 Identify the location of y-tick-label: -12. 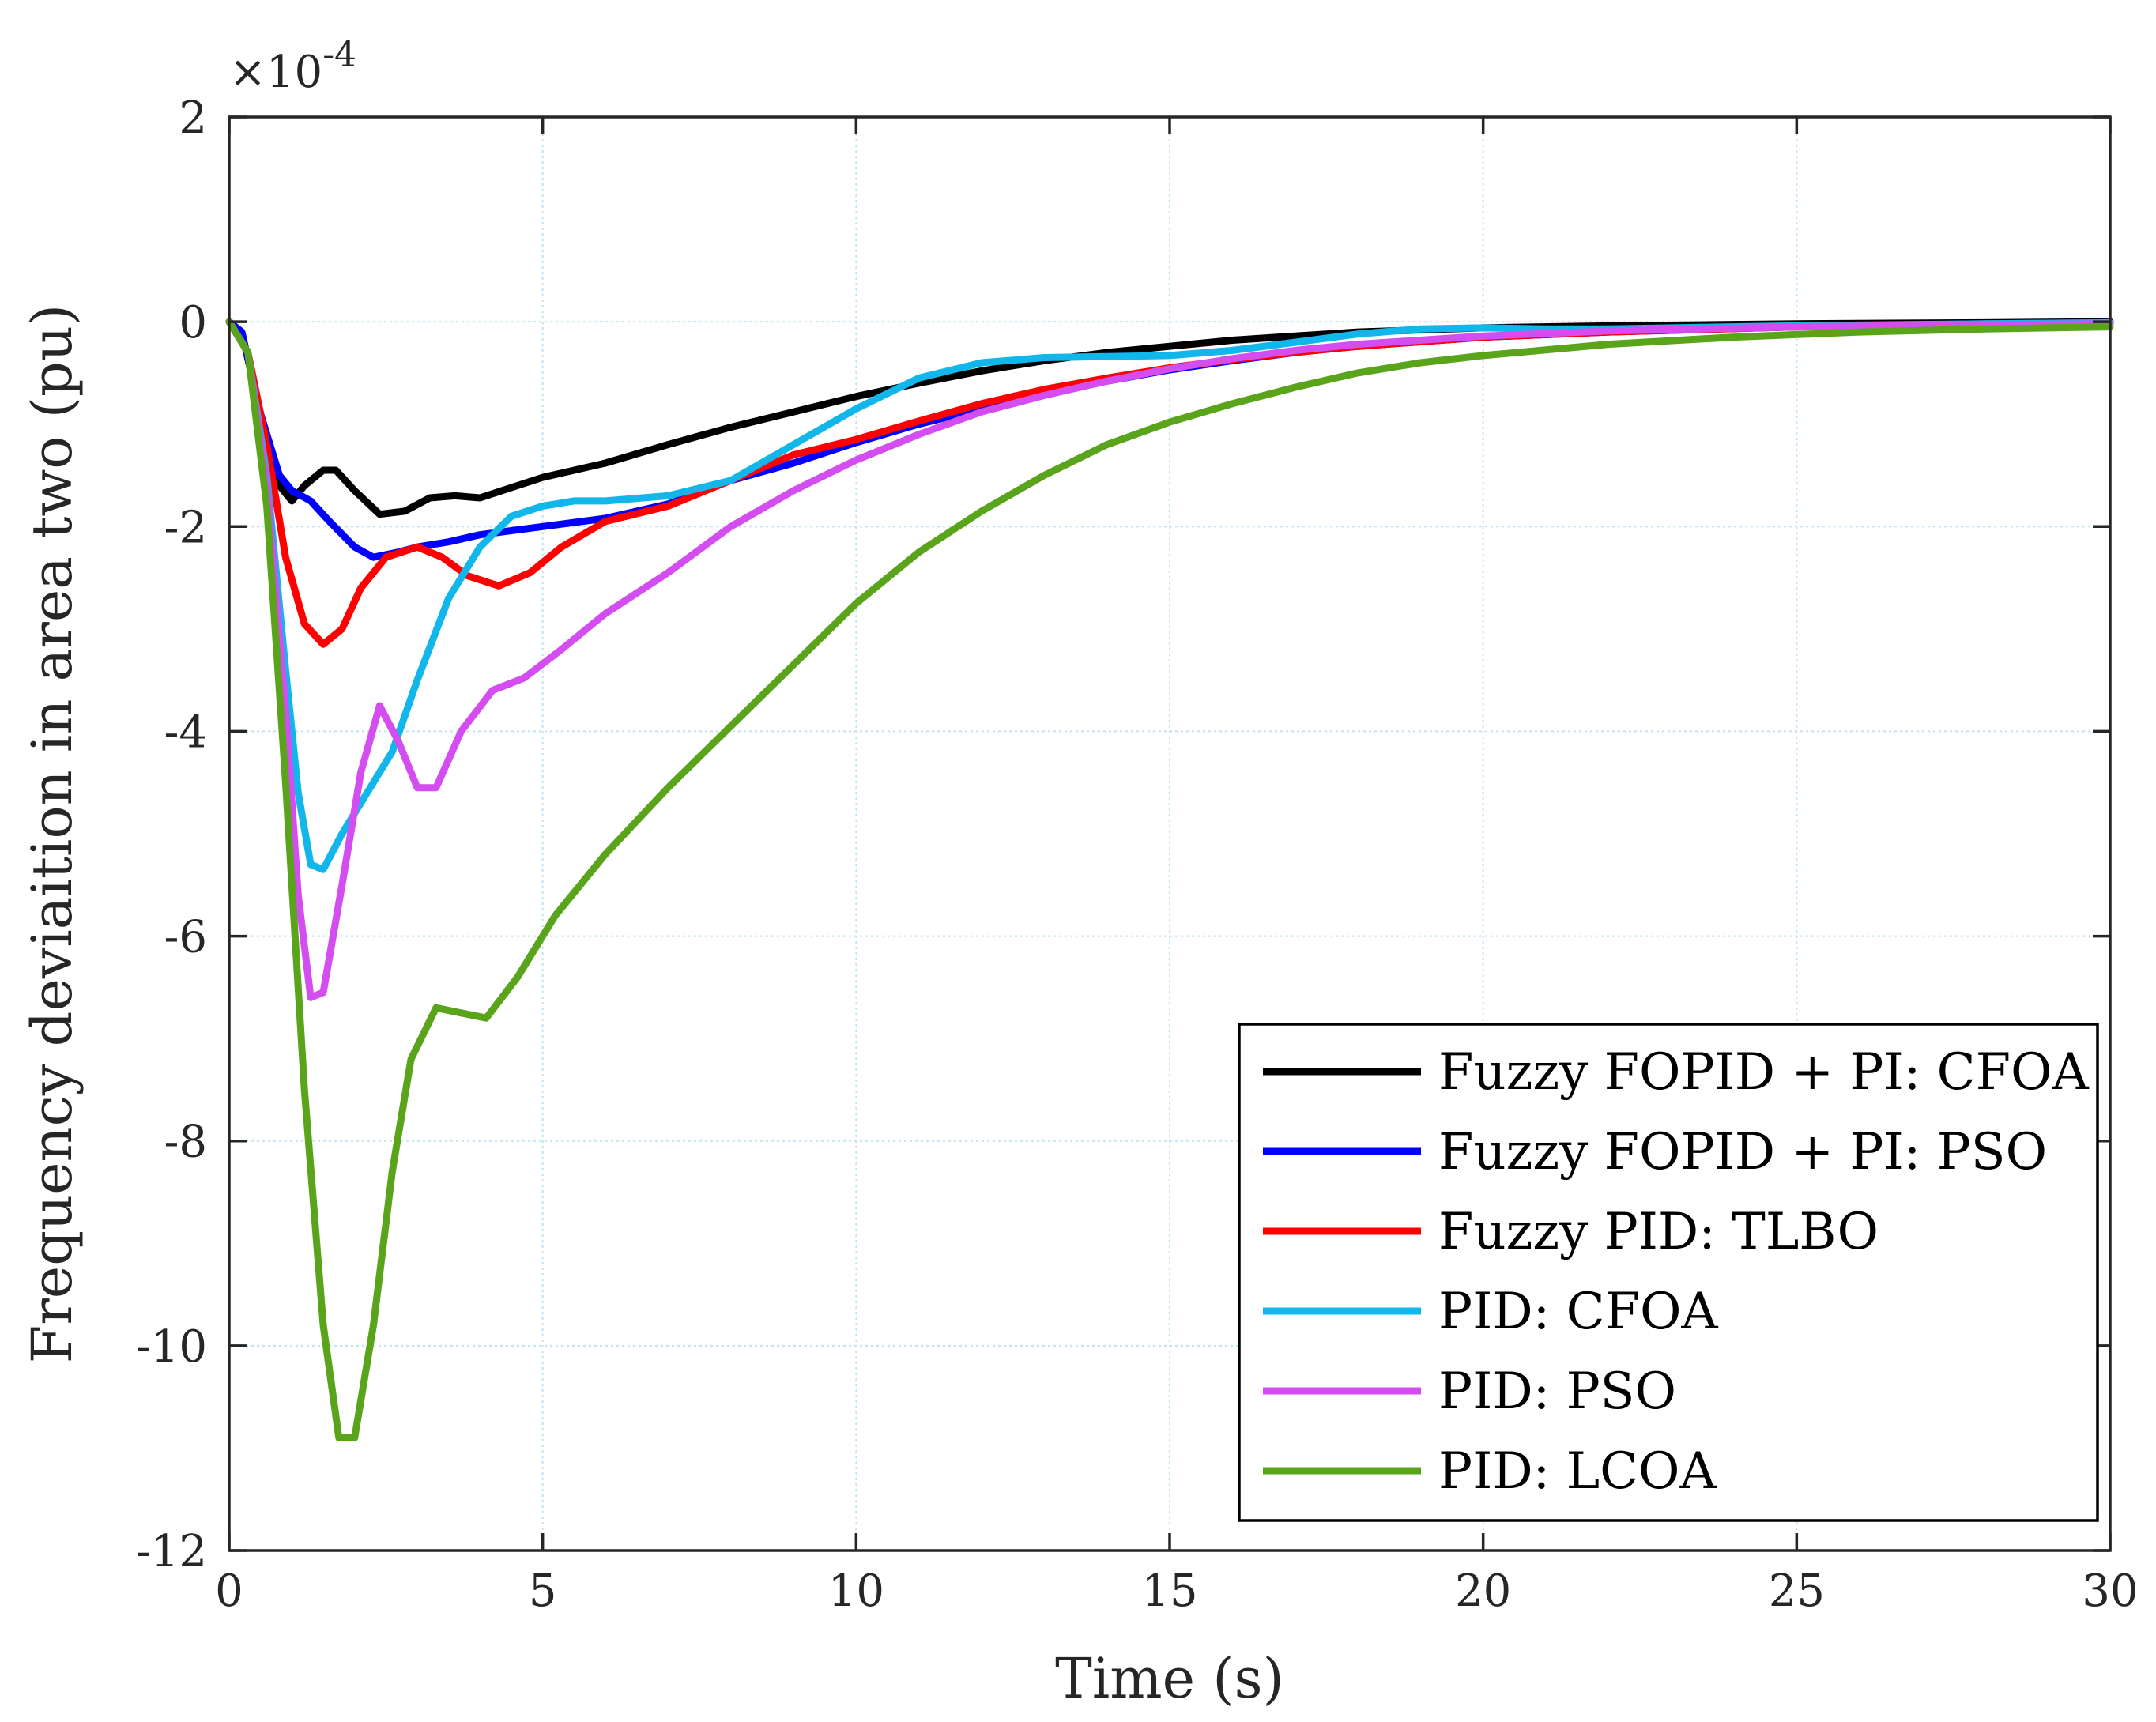
(171, 1551).